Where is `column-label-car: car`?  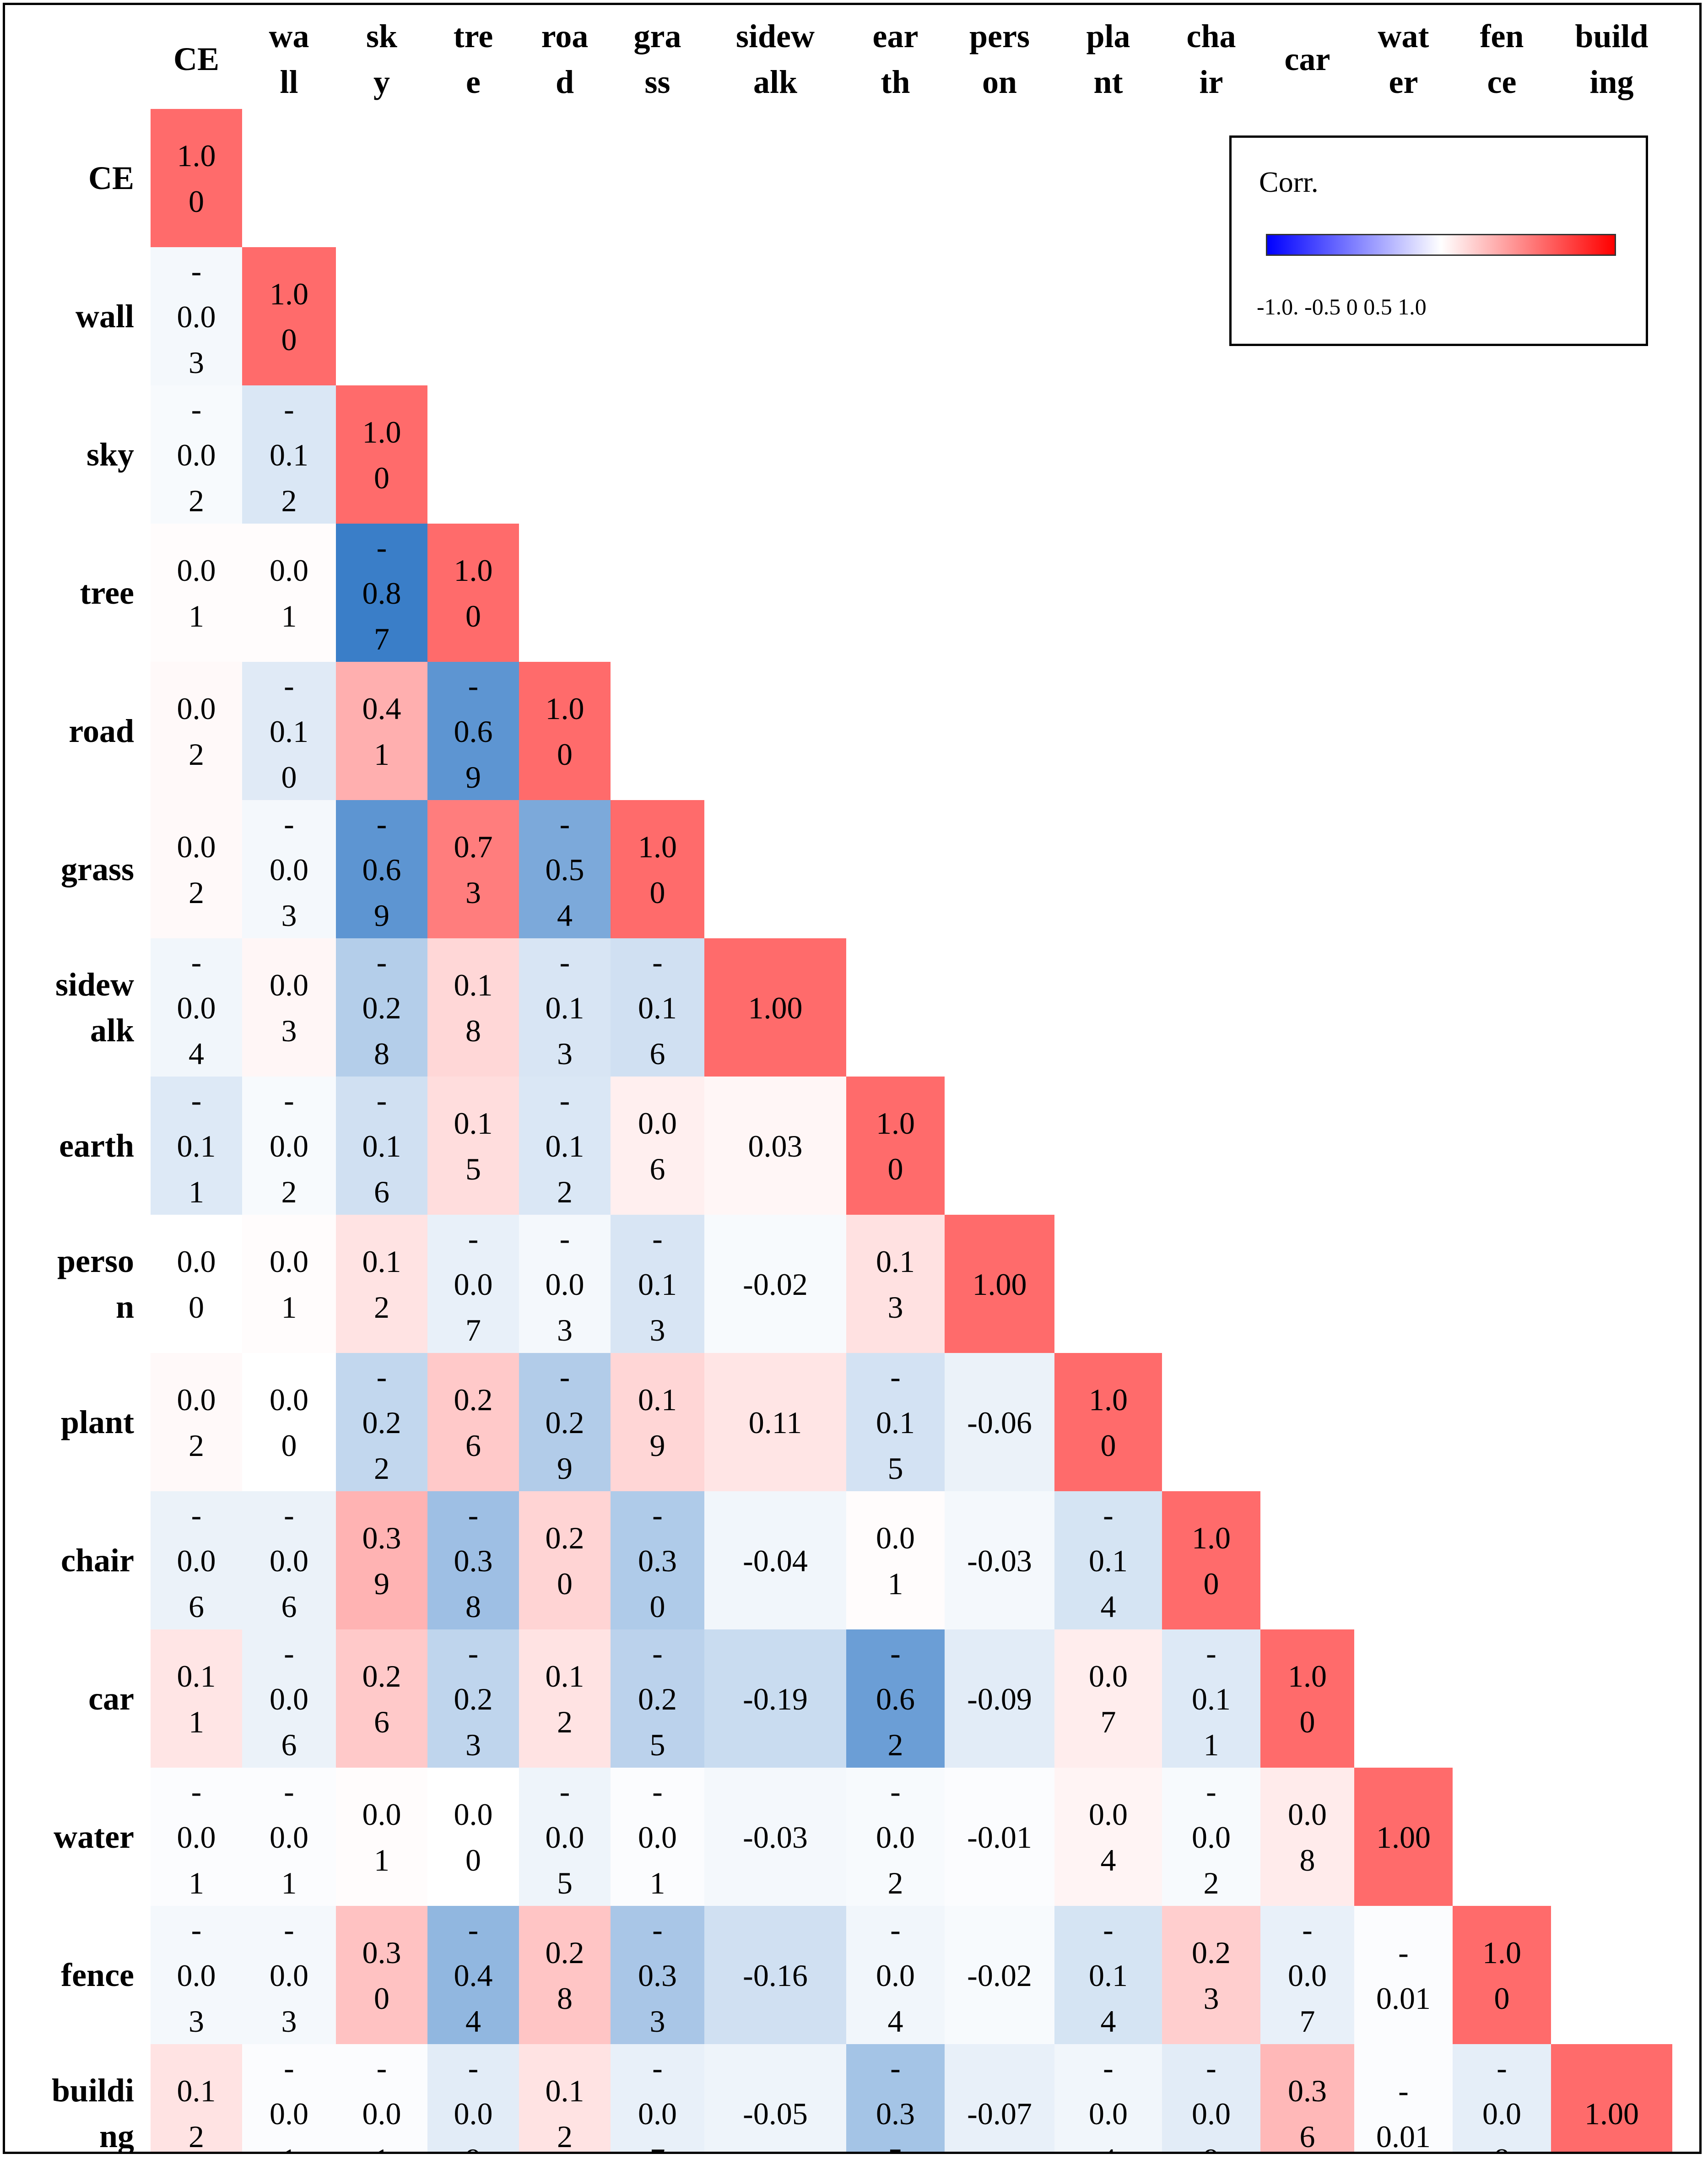 column-label-car: car is located at coordinates (1307, 59).